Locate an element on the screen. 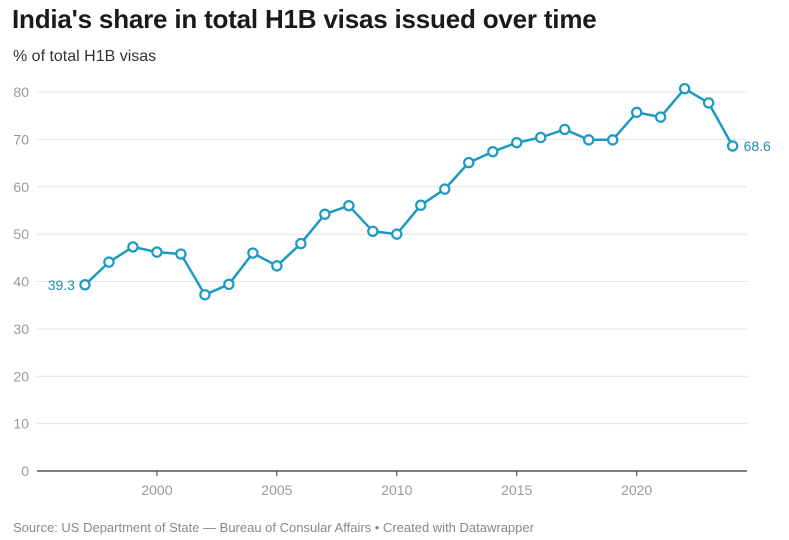 Image resolution: width=789 pixels, height=540 pixels. chart-subtitle: % of total H1B visas is located at coordinates (85, 56).